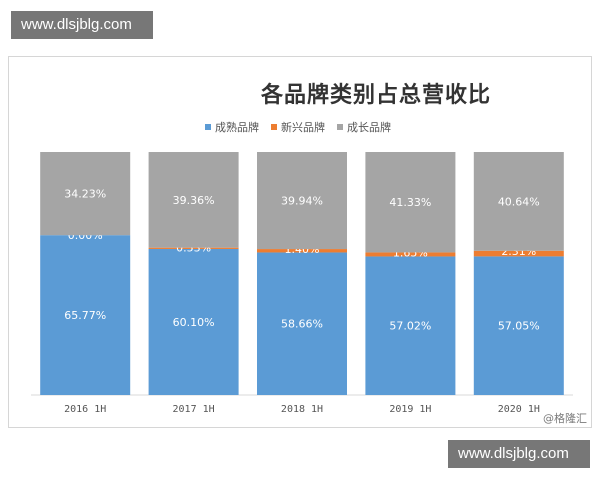 Image resolution: width=600 pixels, height=480 pixels. I want to click on legend-label-mature: 成熟品牌, so click(237, 127).